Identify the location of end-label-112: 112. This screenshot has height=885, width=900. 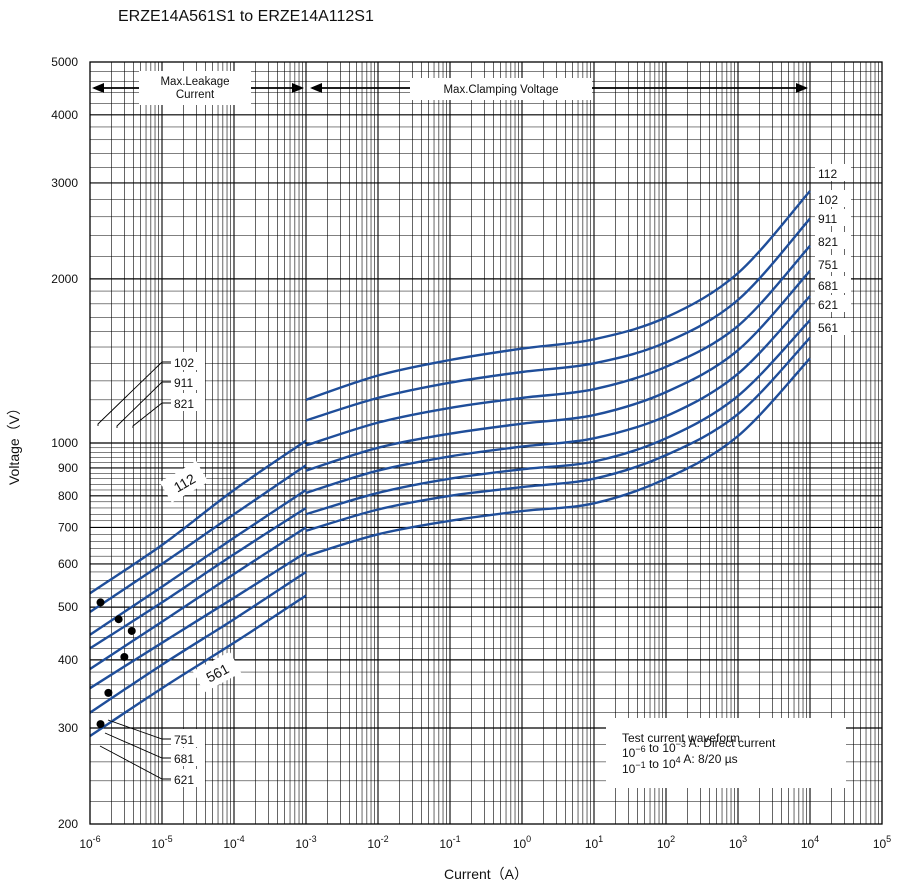
(827, 174).